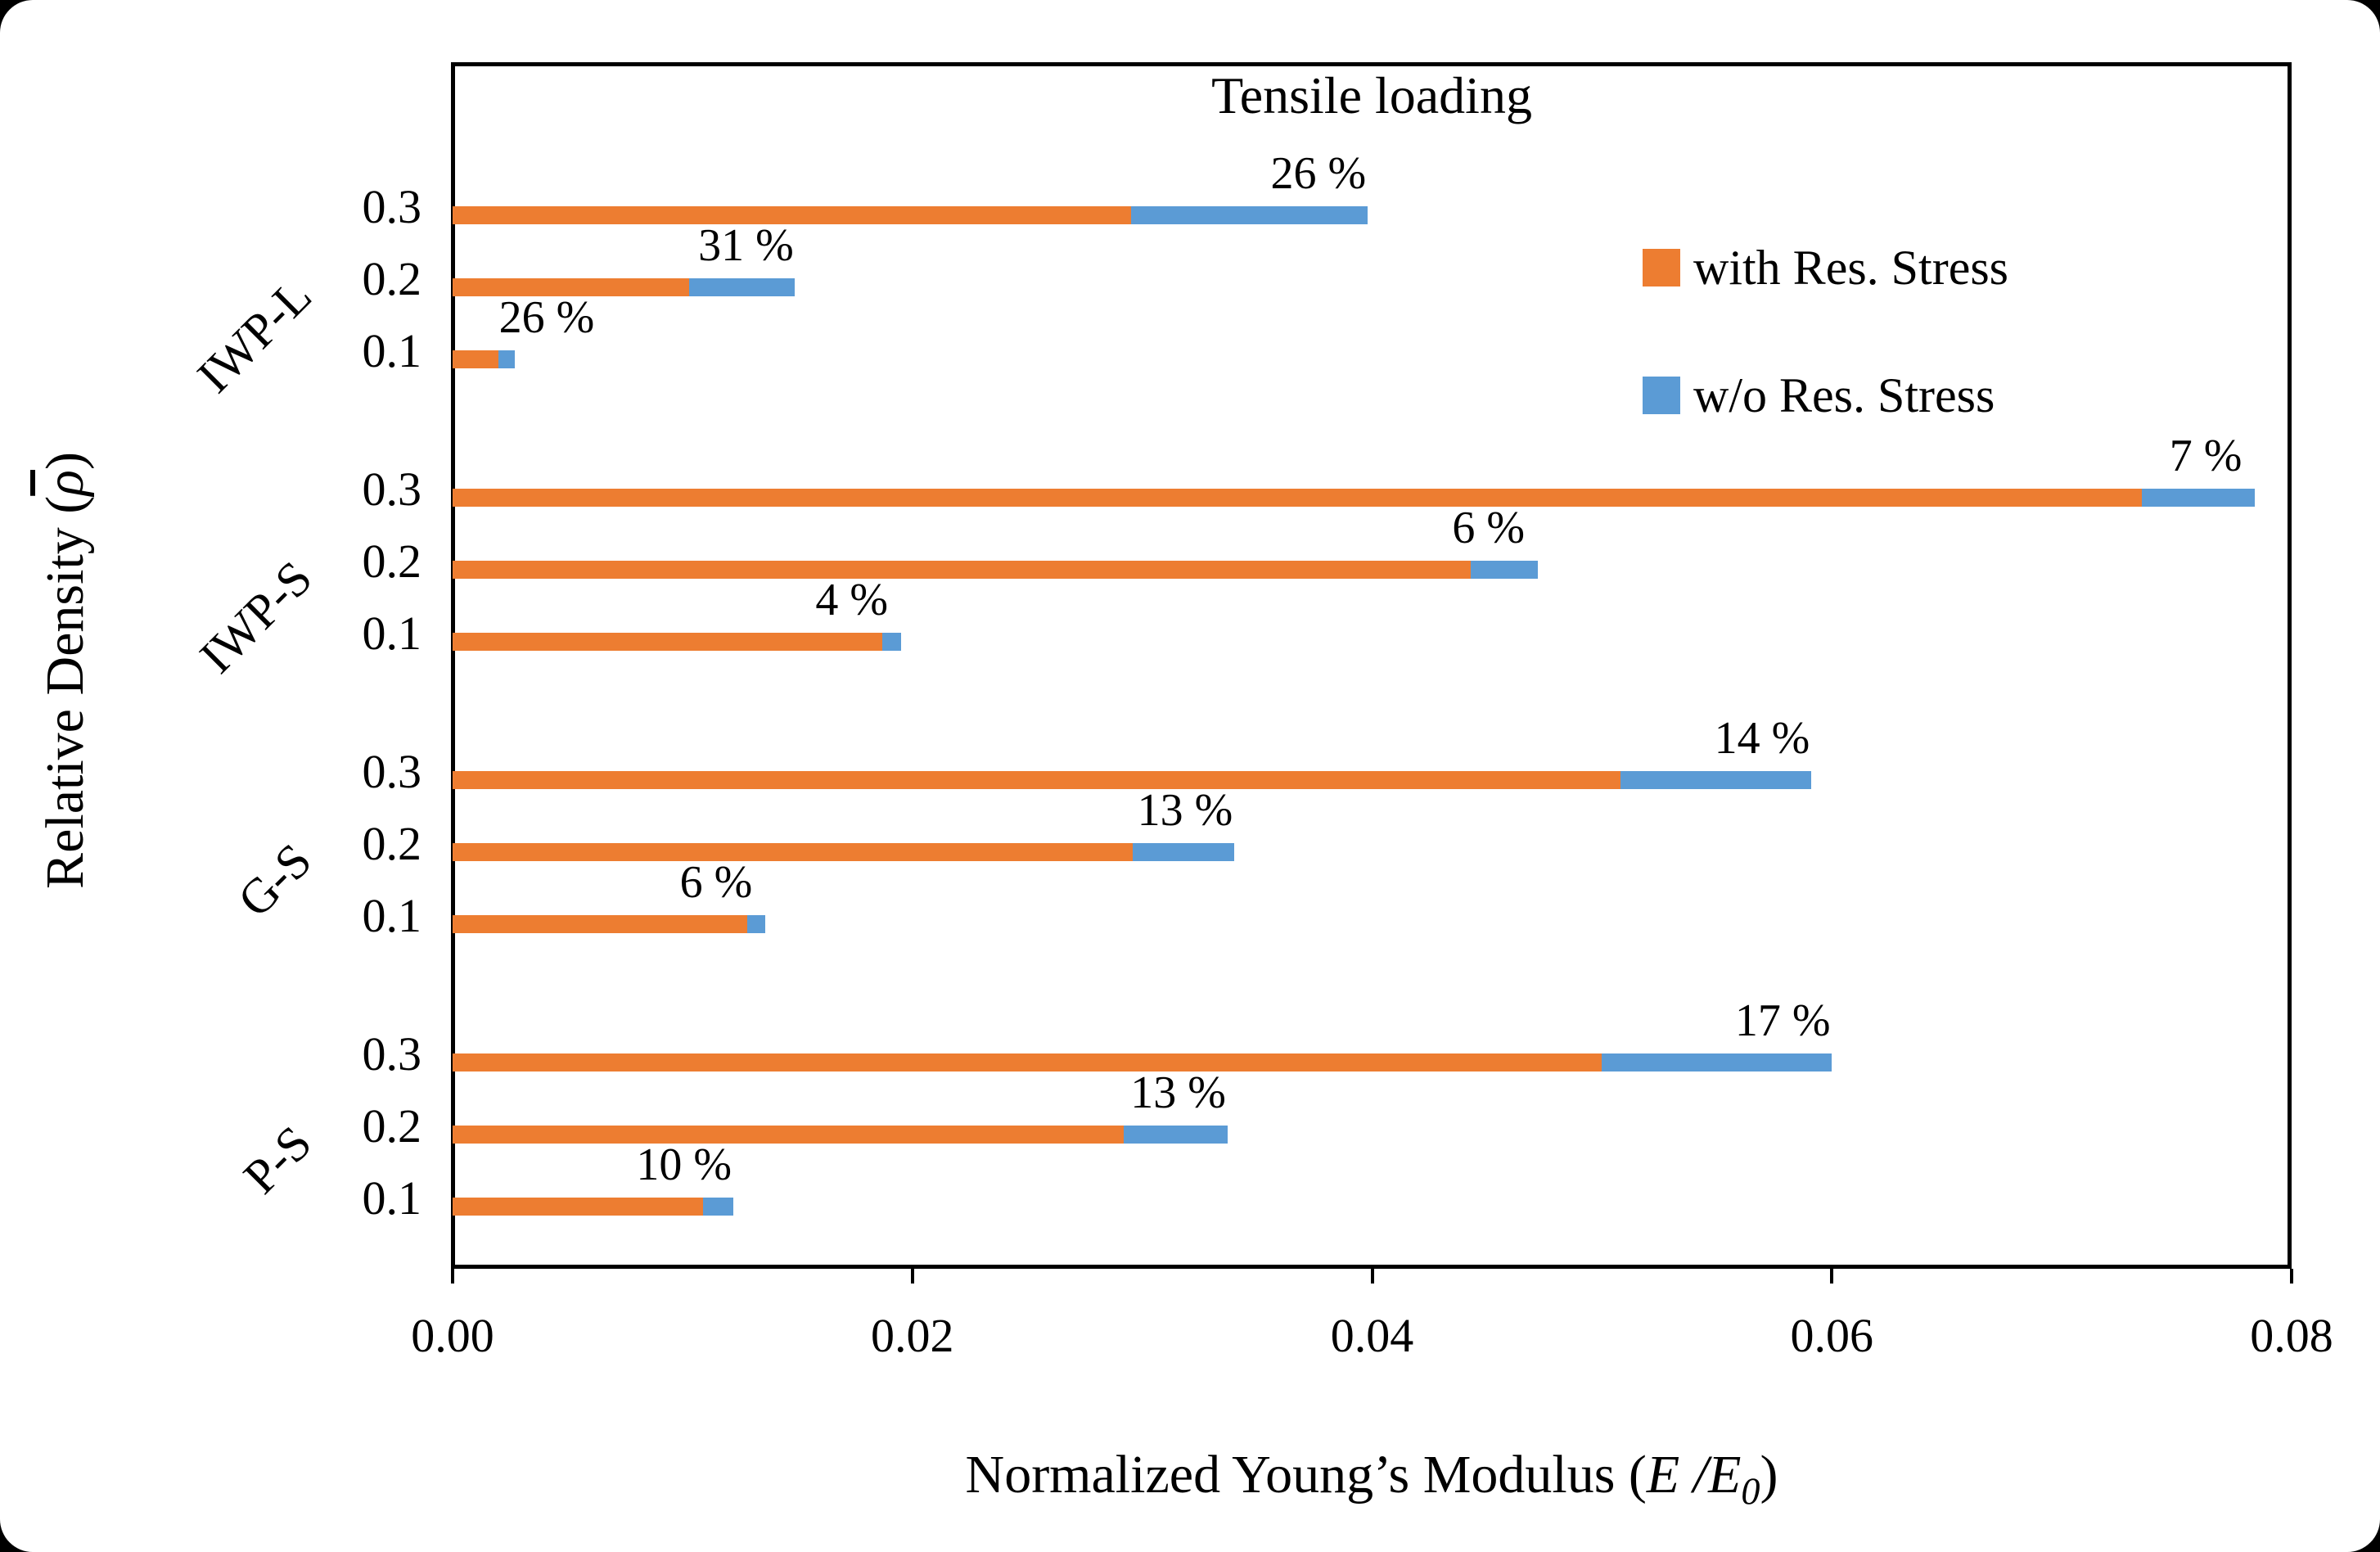 The width and height of the screenshot is (2380, 1552). What do you see at coordinates (1306, 1475) in the screenshot?
I see `x-axis-title-text: Normalized Young’s Modulus (` at bounding box center [1306, 1475].